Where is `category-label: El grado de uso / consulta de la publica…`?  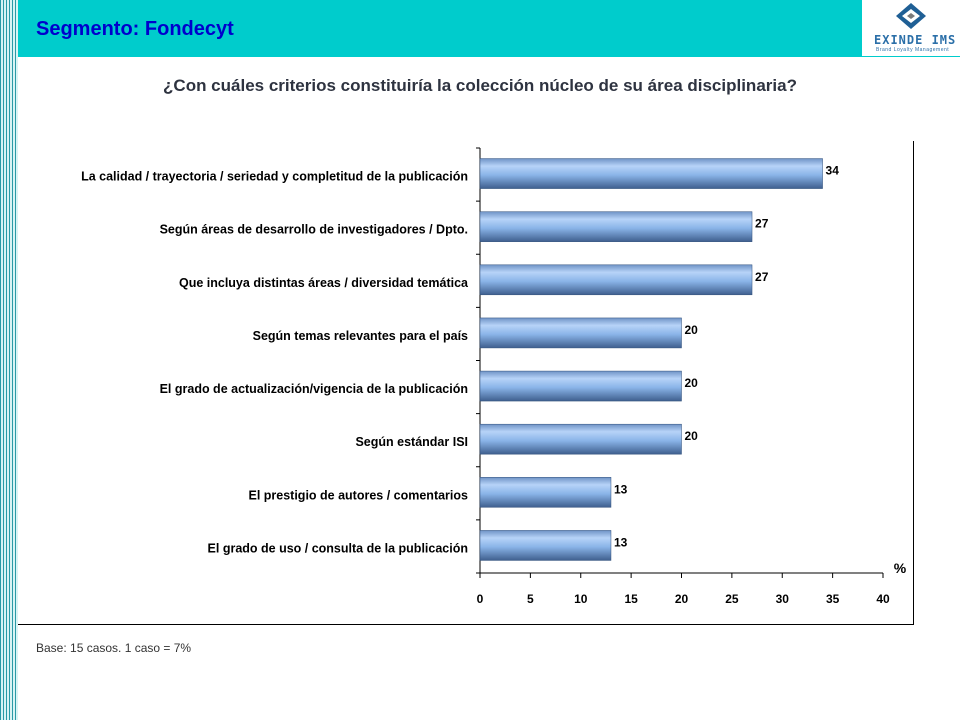 category-label: El grado de uso / consulta de la publica… is located at coordinates (338, 548).